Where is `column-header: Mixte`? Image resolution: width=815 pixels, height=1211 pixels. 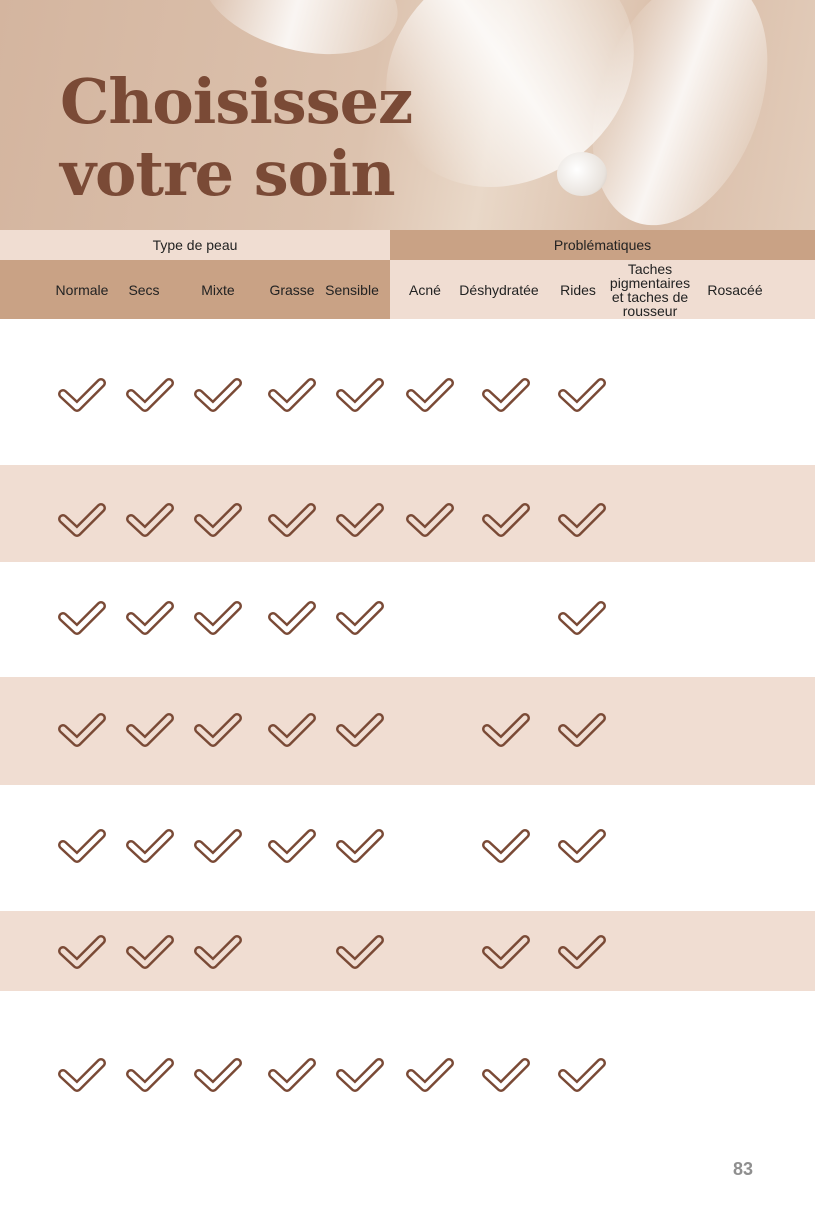 column-header: Mixte is located at coordinates (218, 289).